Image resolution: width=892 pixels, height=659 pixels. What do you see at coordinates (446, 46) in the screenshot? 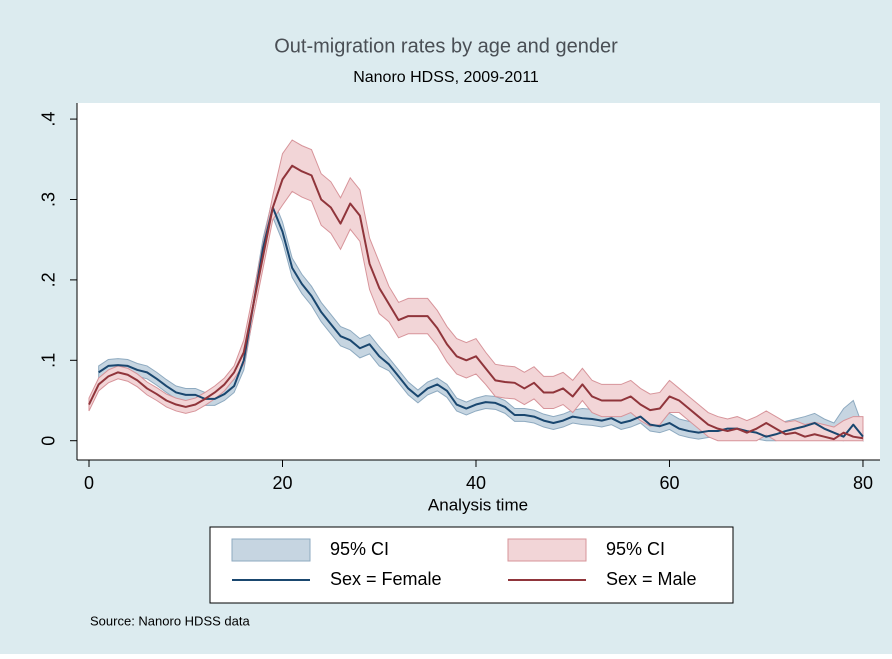
I see `chart-title: Out-migration rates by age and gender` at bounding box center [446, 46].